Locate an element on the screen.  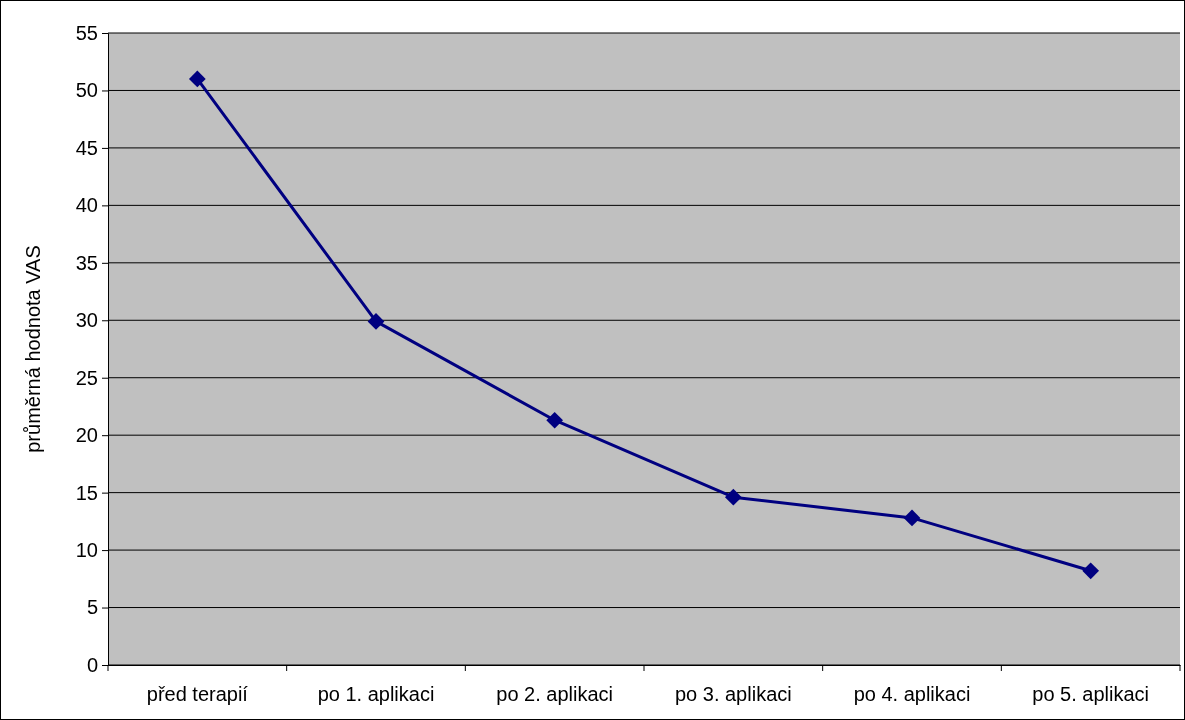
y-axis-title: průměrná hodnota VAS is located at coordinates (33, 349).